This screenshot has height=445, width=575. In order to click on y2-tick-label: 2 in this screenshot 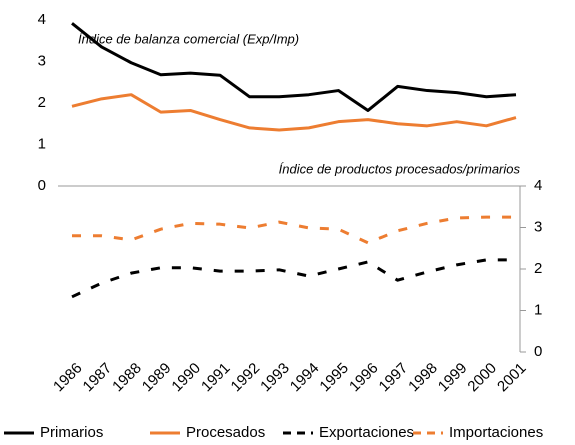, I will do `click(538, 268)`.